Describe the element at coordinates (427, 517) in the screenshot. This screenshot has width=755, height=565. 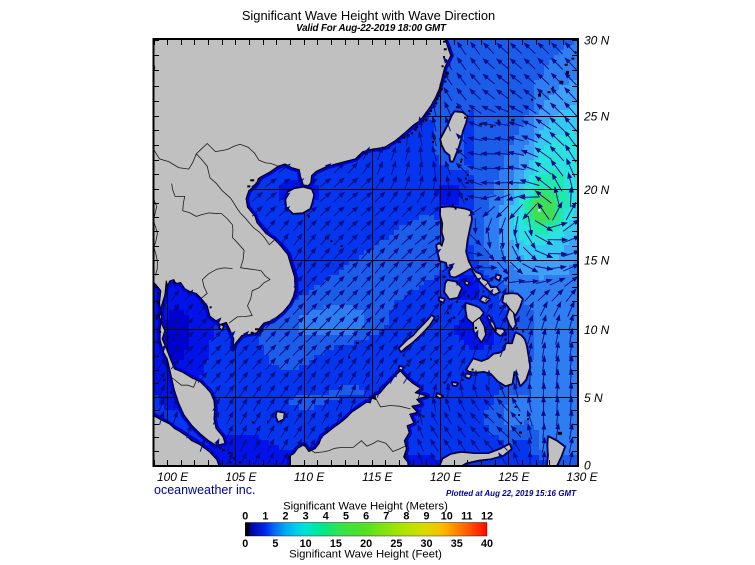
I see `svg-text: 9` at that location.